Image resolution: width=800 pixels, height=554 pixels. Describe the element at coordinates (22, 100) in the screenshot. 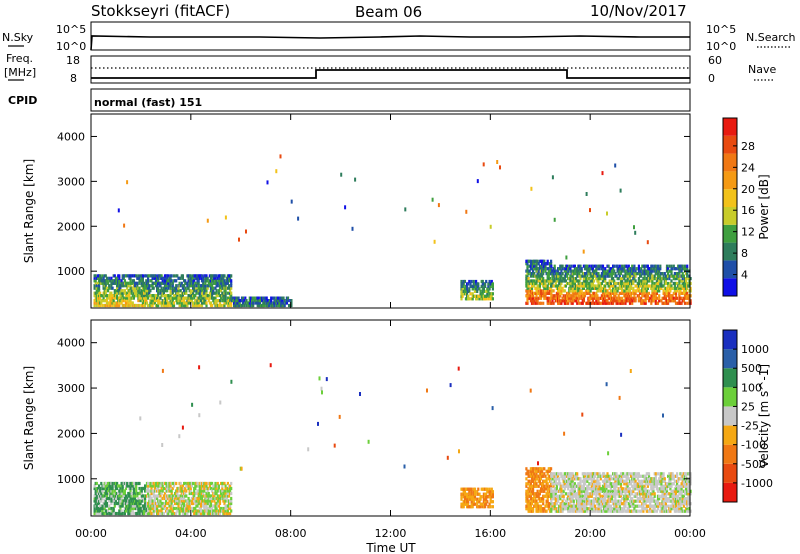

I see `cpid-label: CPID` at that location.